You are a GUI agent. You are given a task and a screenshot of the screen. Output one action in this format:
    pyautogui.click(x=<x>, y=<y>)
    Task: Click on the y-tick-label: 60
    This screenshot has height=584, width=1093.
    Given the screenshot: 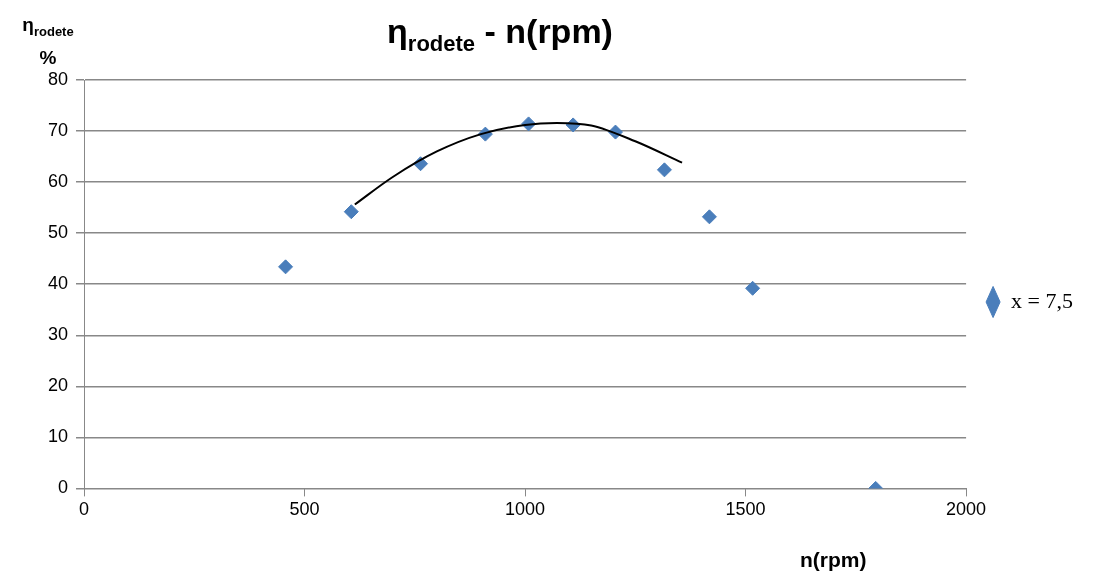 What is the action you would take?
    pyautogui.click(x=58, y=181)
    